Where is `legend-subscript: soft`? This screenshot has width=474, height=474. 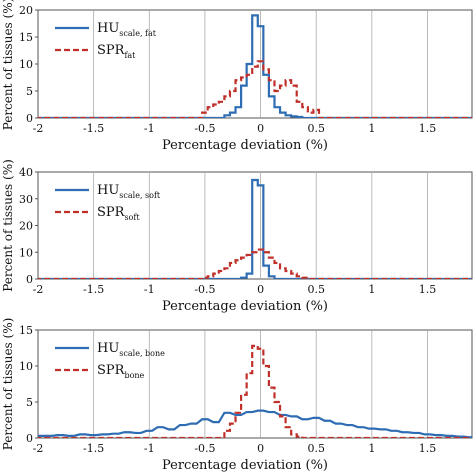
legend-subscript: soft is located at coordinates (132, 217).